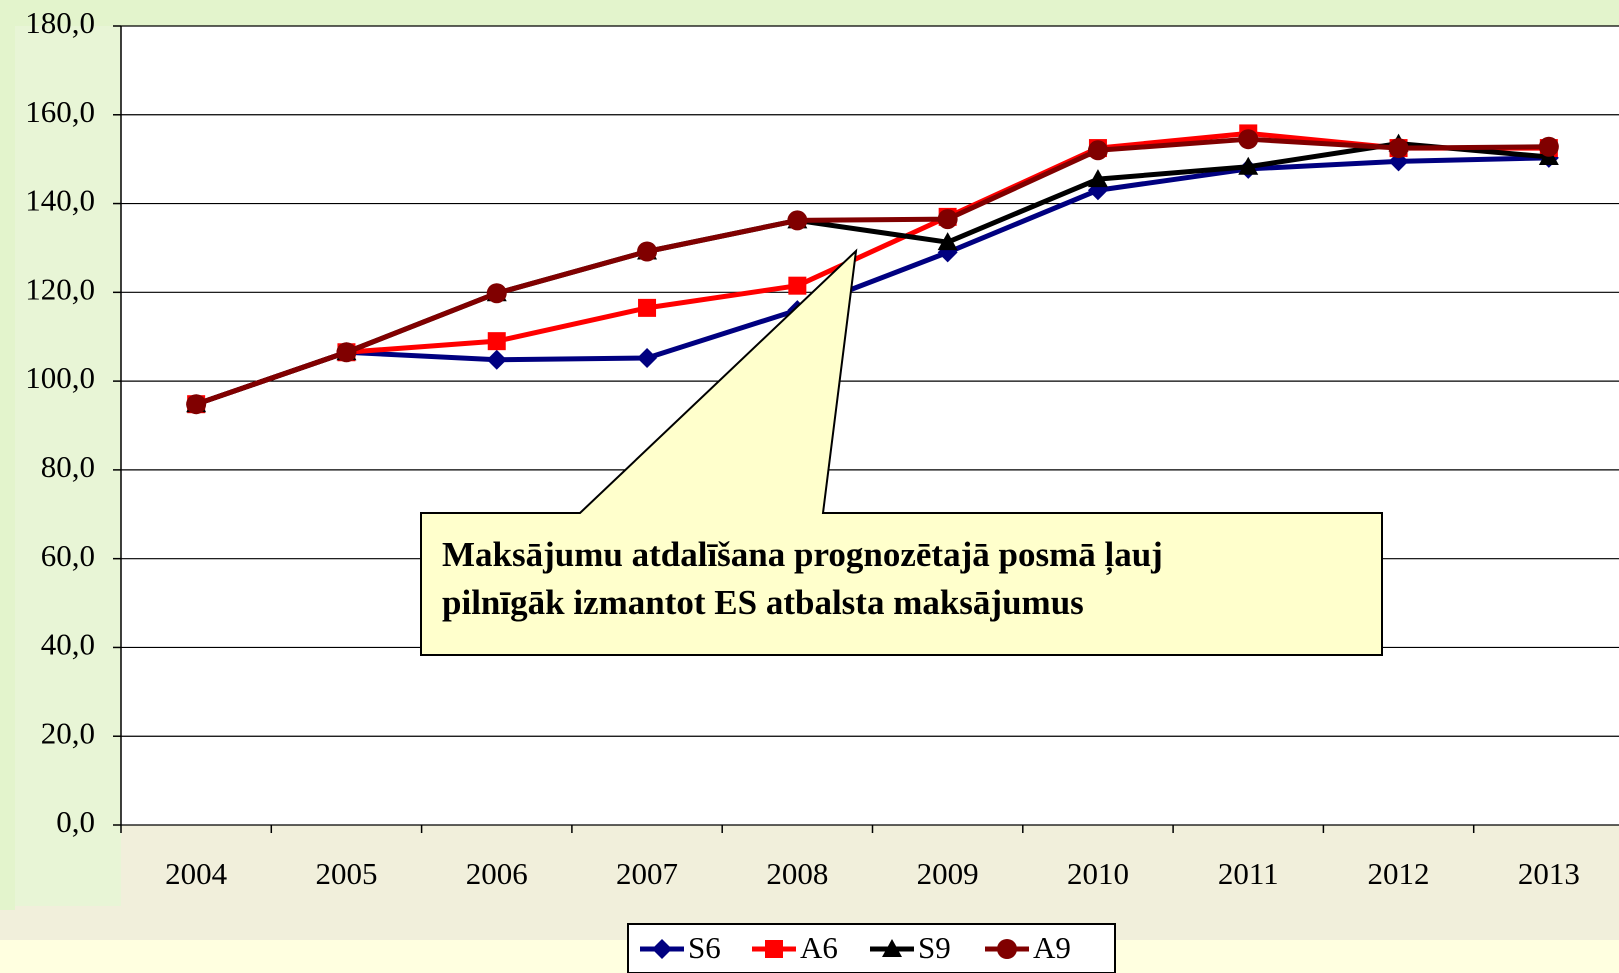 Image resolution: width=1619 pixels, height=973 pixels. Describe the element at coordinates (948, 873) in the screenshot. I see `x-tick-label: 2009` at that location.